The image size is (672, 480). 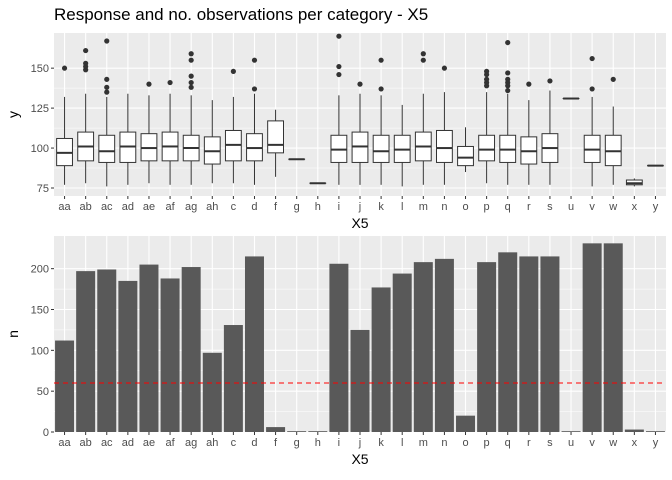 What do you see at coordinates (233, 378) in the screenshot?
I see `bar-c` at bounding box center [233, 378].